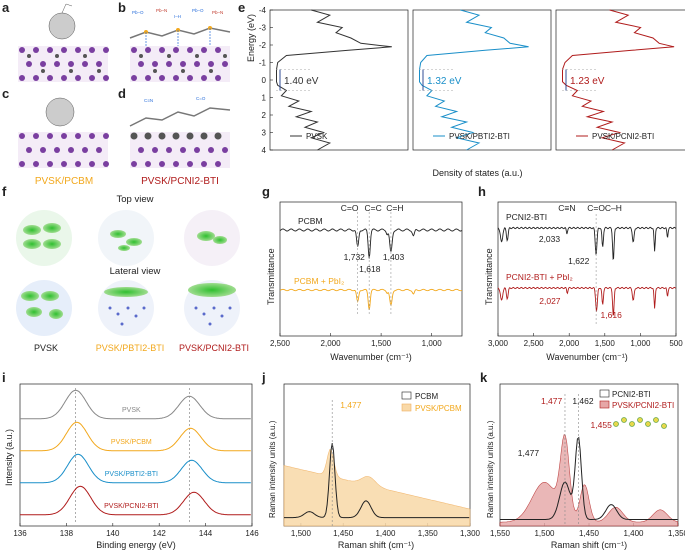 This screenshot has height=555, width=685. Describe the element at coordinates (131, 442) in the screenshot. I see `i-series-label: PVSK/PCBM` at that location.